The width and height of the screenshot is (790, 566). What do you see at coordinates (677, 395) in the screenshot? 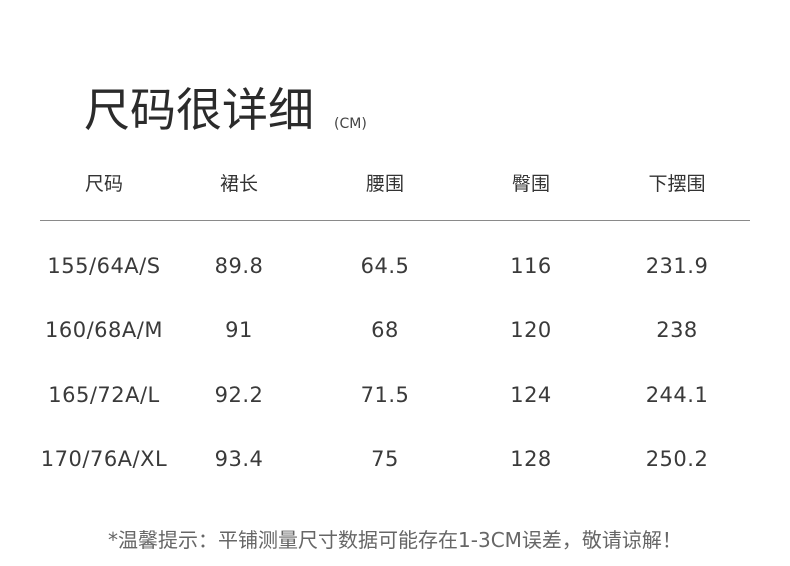
I see `table-cell: 244.1` at bounding box center [677, 395].